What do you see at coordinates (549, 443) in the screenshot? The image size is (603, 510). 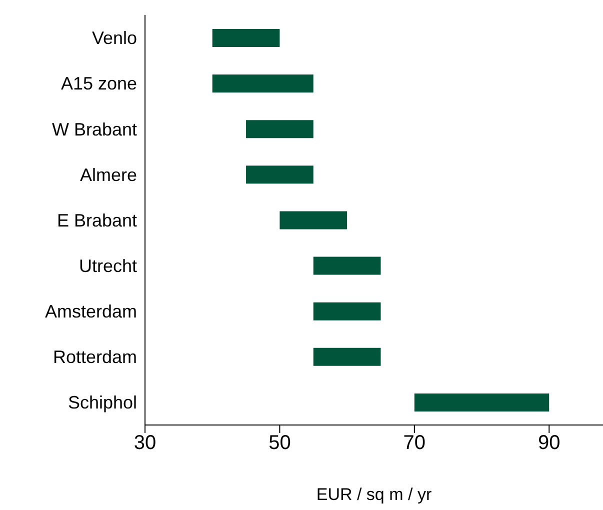 I see `x-tick-label: 90` at bounding box center [549, 443].